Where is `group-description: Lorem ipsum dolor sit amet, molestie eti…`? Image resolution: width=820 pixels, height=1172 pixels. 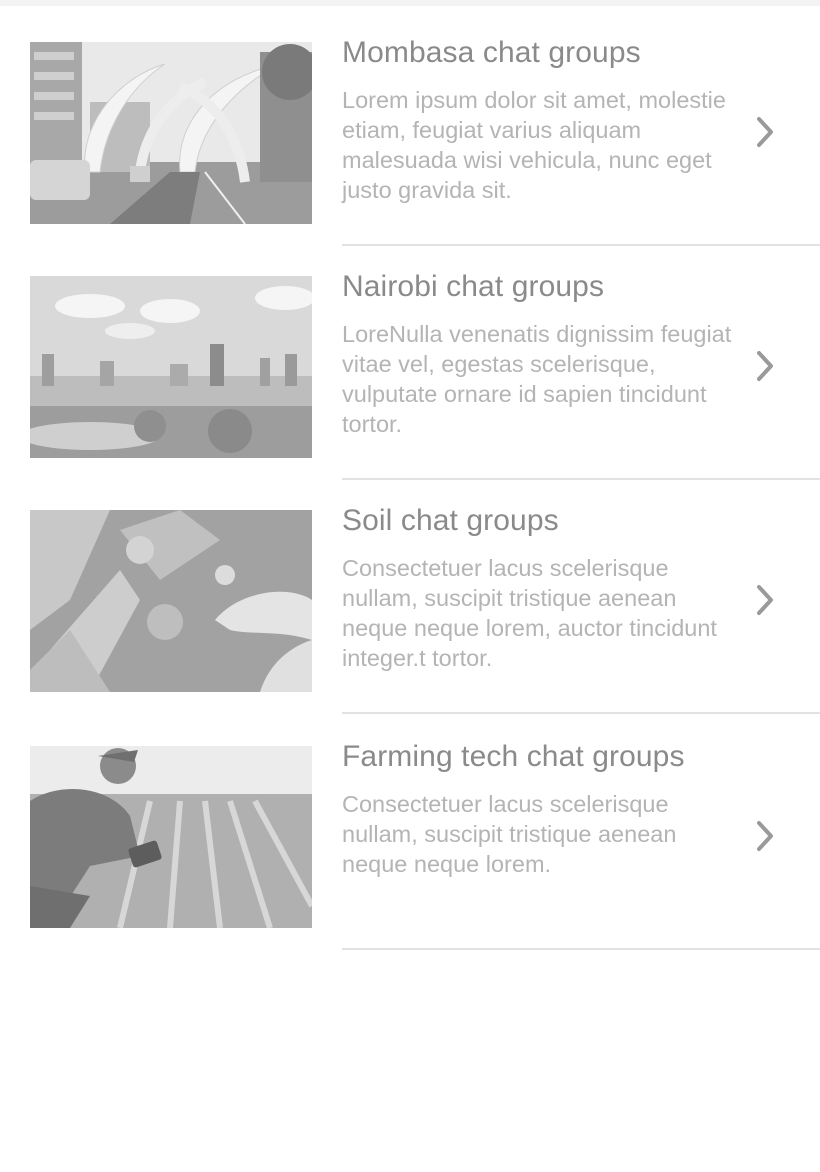
group-description: Lorem ipsum dolor sit amet, molestie eti… is located at coordinates (534, 145).